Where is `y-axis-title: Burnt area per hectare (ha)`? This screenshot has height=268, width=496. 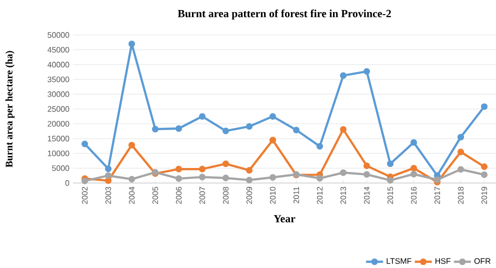 y-axis-title: Burnt area per hectare (ha) is located at coordinates (9, 109).